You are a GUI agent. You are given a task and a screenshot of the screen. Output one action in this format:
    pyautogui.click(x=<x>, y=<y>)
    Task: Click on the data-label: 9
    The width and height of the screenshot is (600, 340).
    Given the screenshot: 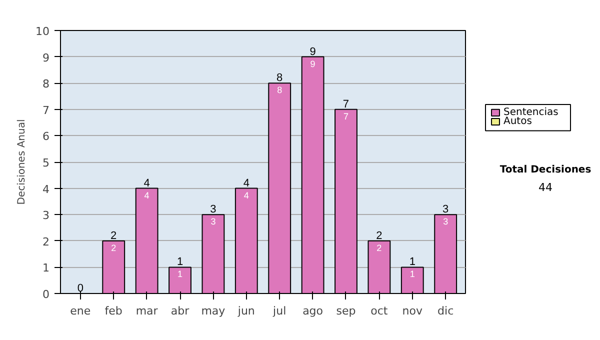 What is the action you would take?
    pyautogui.click(x=313, y=63)
    